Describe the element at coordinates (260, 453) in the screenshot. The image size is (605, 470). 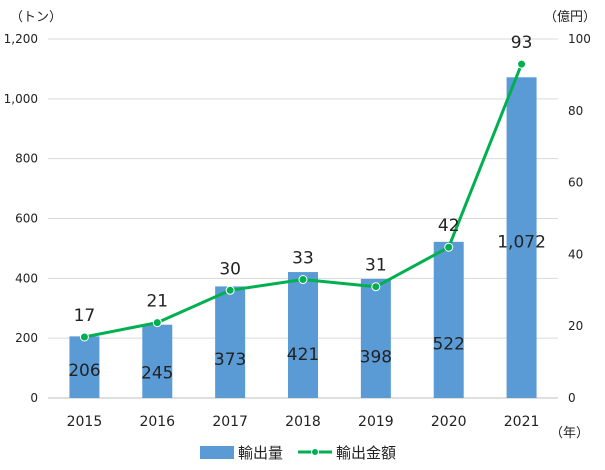
I see `legend-bar-label: 輸出量` at that location.